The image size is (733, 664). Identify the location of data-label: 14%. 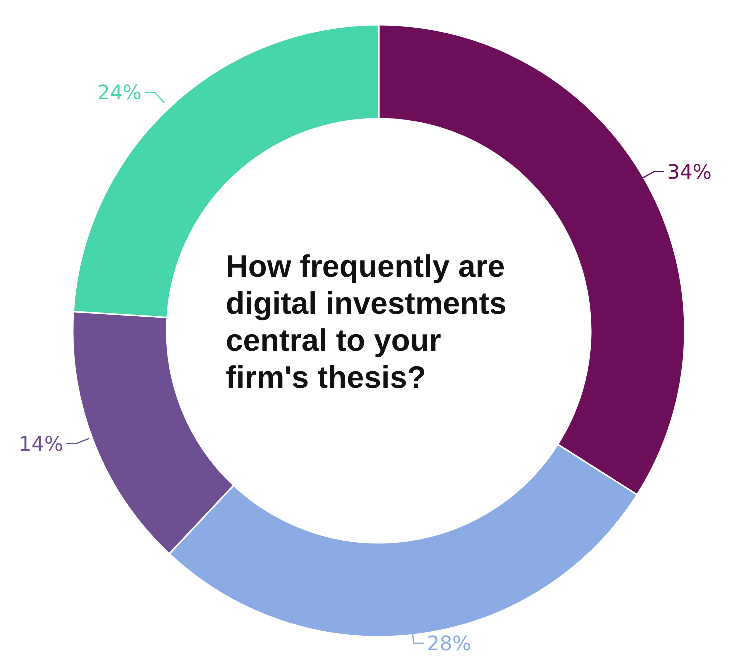
(41, 444).